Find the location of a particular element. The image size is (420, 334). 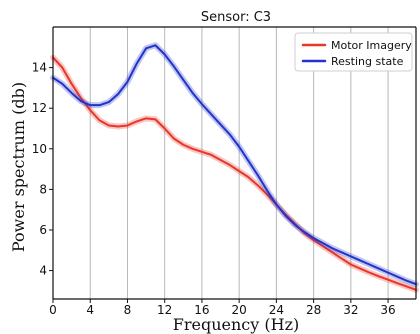

legend: Motor Imagery Resting state is located at coordinates (353, 52).